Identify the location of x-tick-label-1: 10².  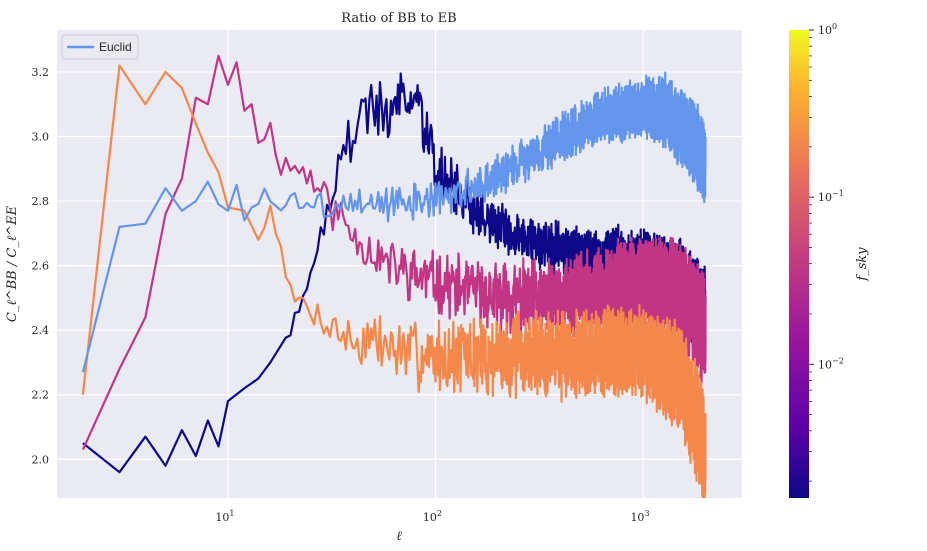
(432, 516).